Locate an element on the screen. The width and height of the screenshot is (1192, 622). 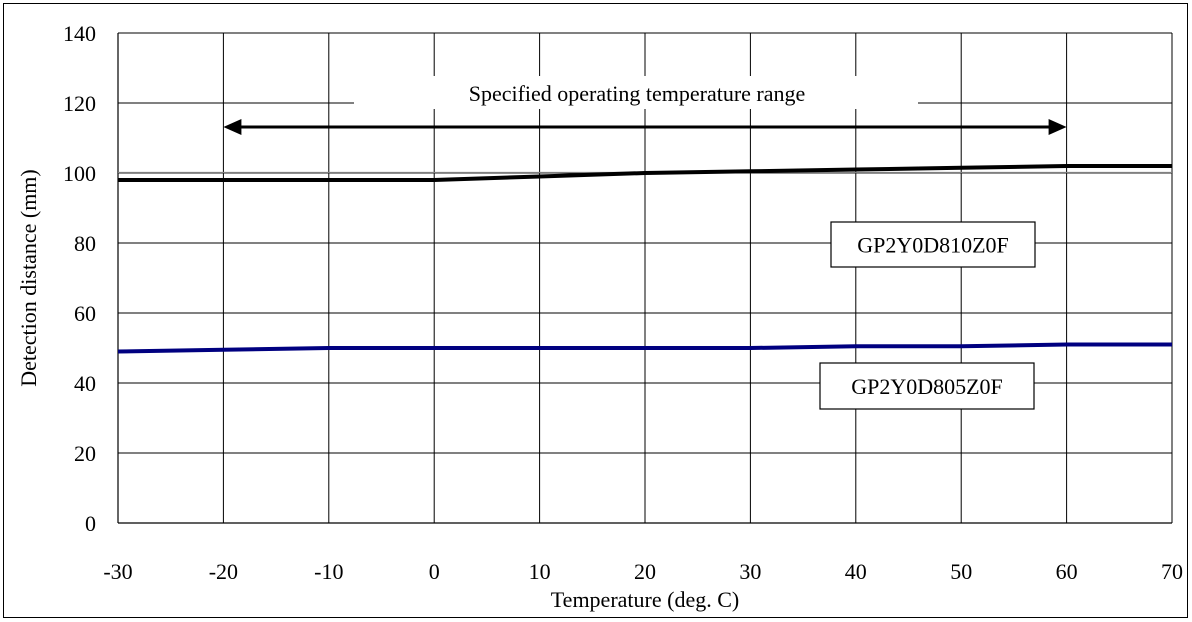
x-tick-label: 70 is located at coordinates (1172, 571).